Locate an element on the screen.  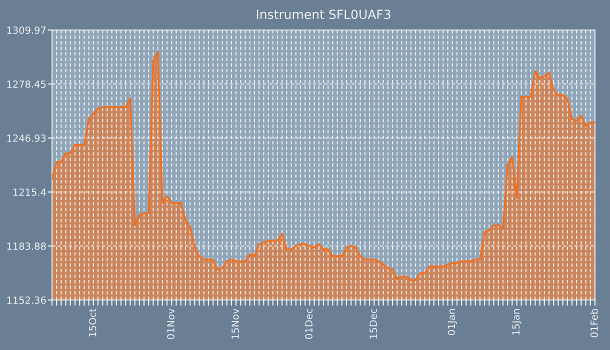
y-tick-label: 1309.97 is located at coordinates (26, 30).